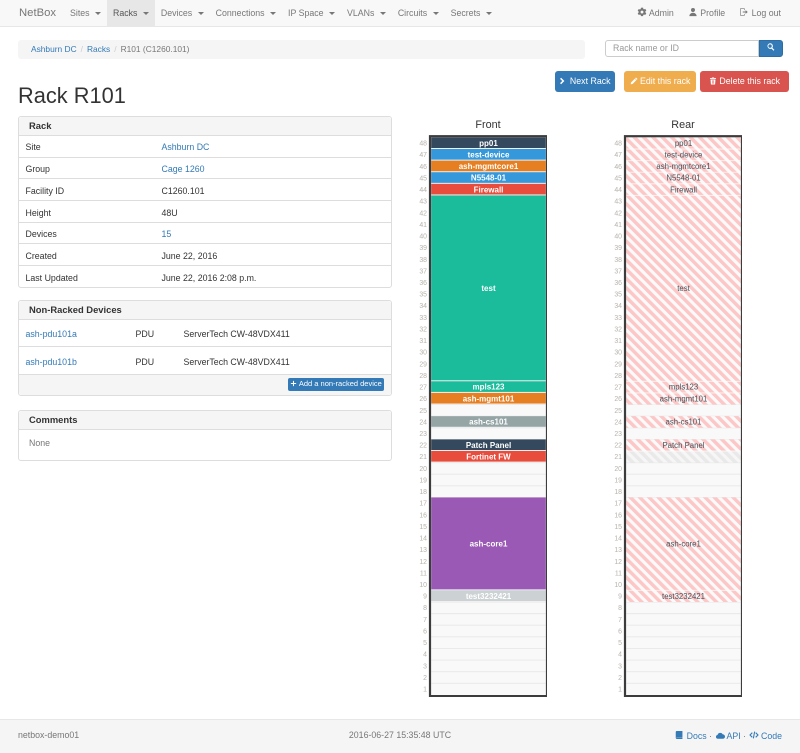 The height and width of the screenshot is (753, 800). What do you see at coordinates (425, 655) in the screenshot?
I see `svg-text: 4` at bounding box center [425, 655].